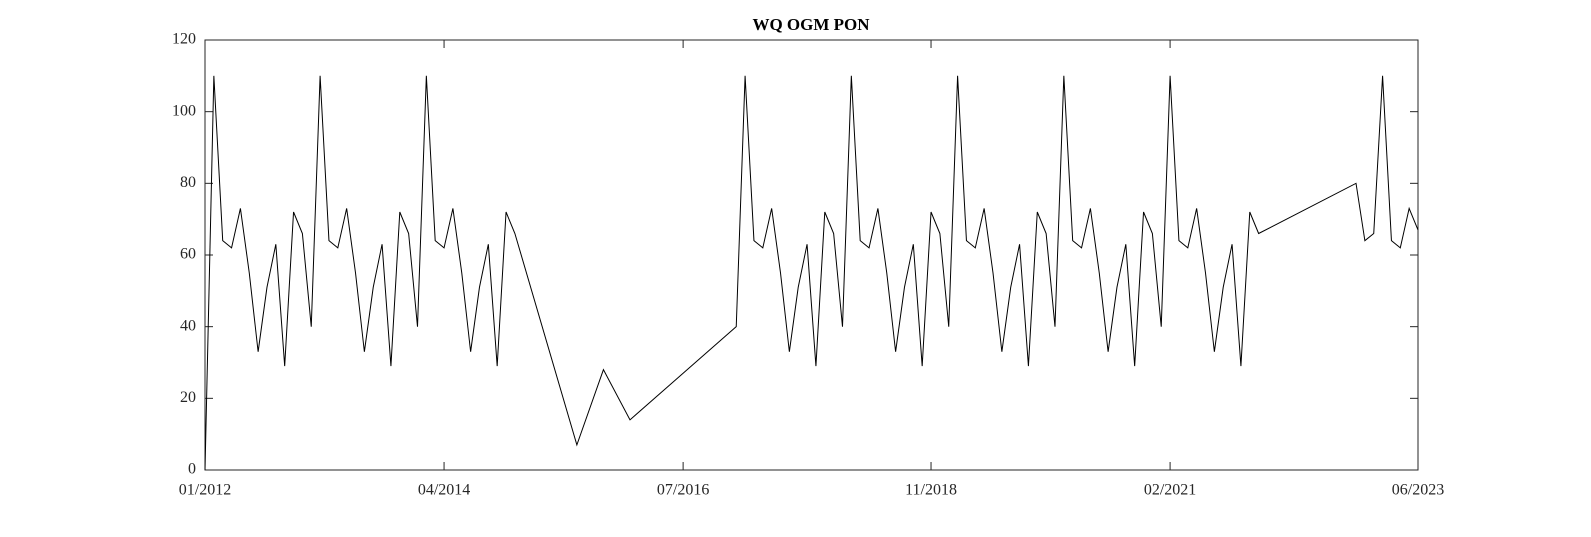  What do you see at coordinates (1170, 490) in the screenshot?
I see `x-tick-label: 02/2021` at bounding box center [1170, 490].